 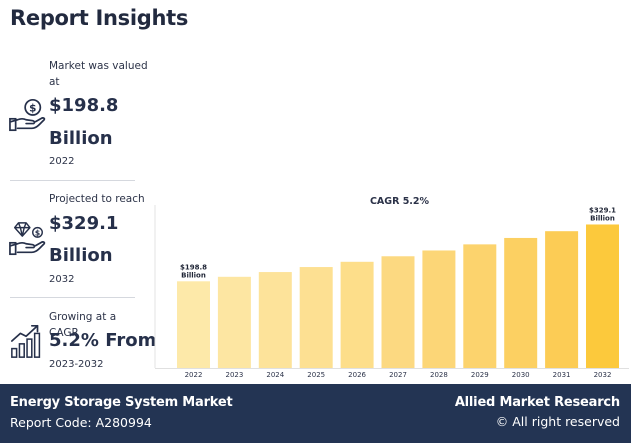 I want to click on stat-value: $198.8, so click(x=84, y=105).